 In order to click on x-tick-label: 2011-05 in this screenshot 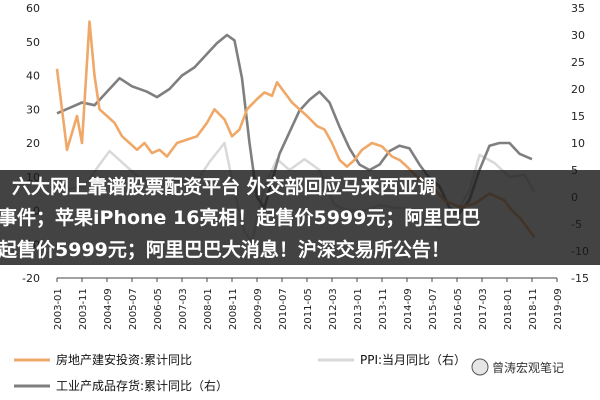, I will do `click(308, 309)`.